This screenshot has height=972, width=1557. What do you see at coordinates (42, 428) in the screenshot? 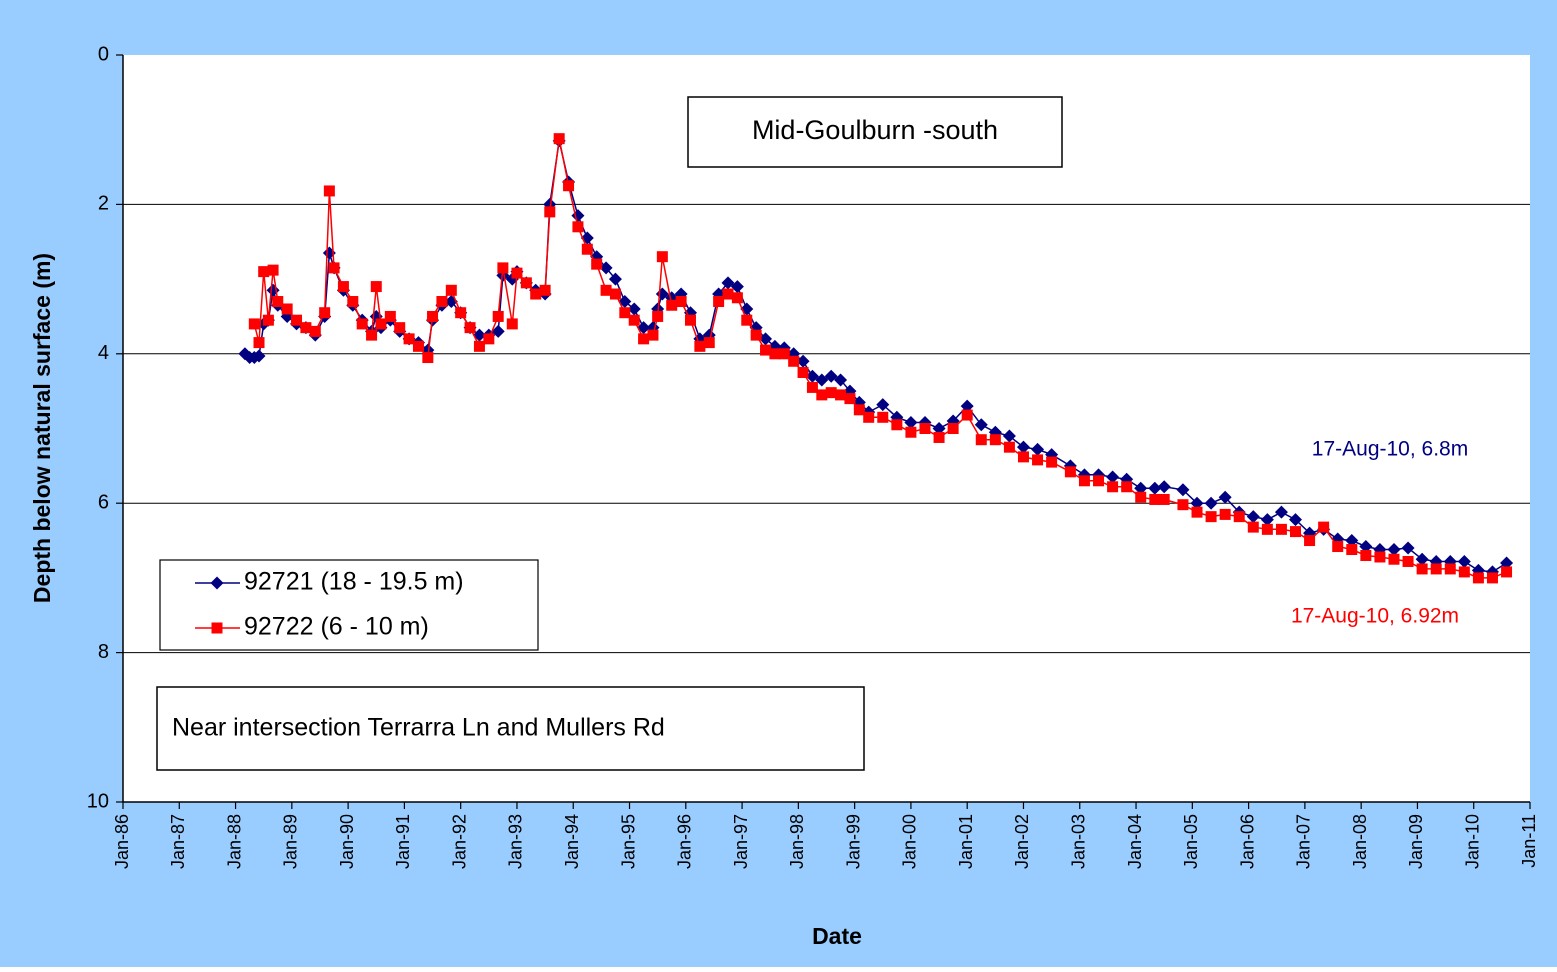
I see `y-axis-label: Depth below natural surface (m)` at bounding box center [42, 428].